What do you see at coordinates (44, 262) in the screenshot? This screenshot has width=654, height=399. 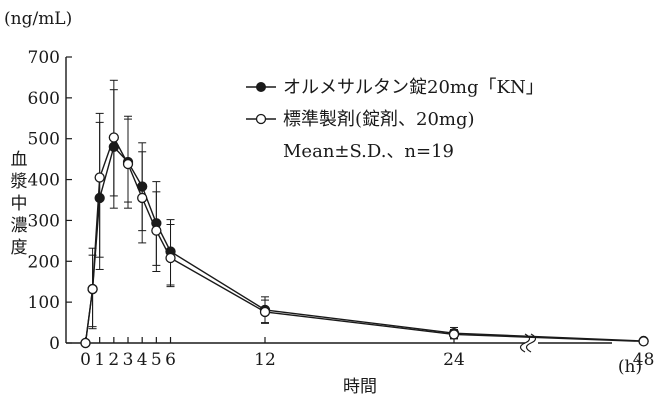 I see `y-tick-label: 200` at bounding box center [44, 262].